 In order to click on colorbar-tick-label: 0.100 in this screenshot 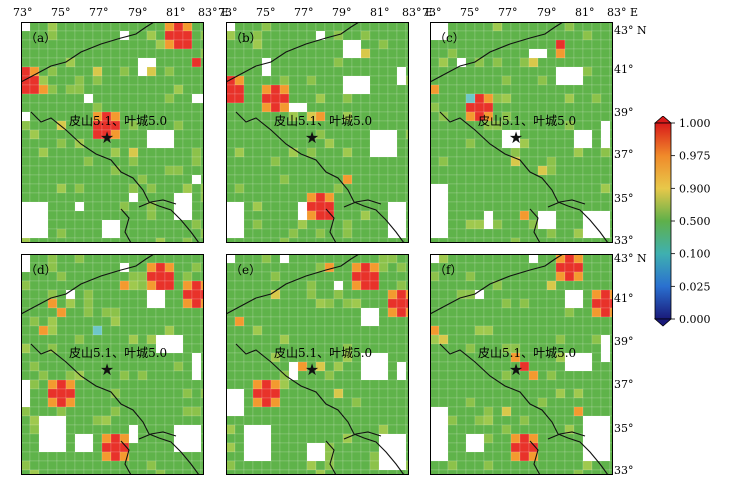, I will do `click(695, 254)`.